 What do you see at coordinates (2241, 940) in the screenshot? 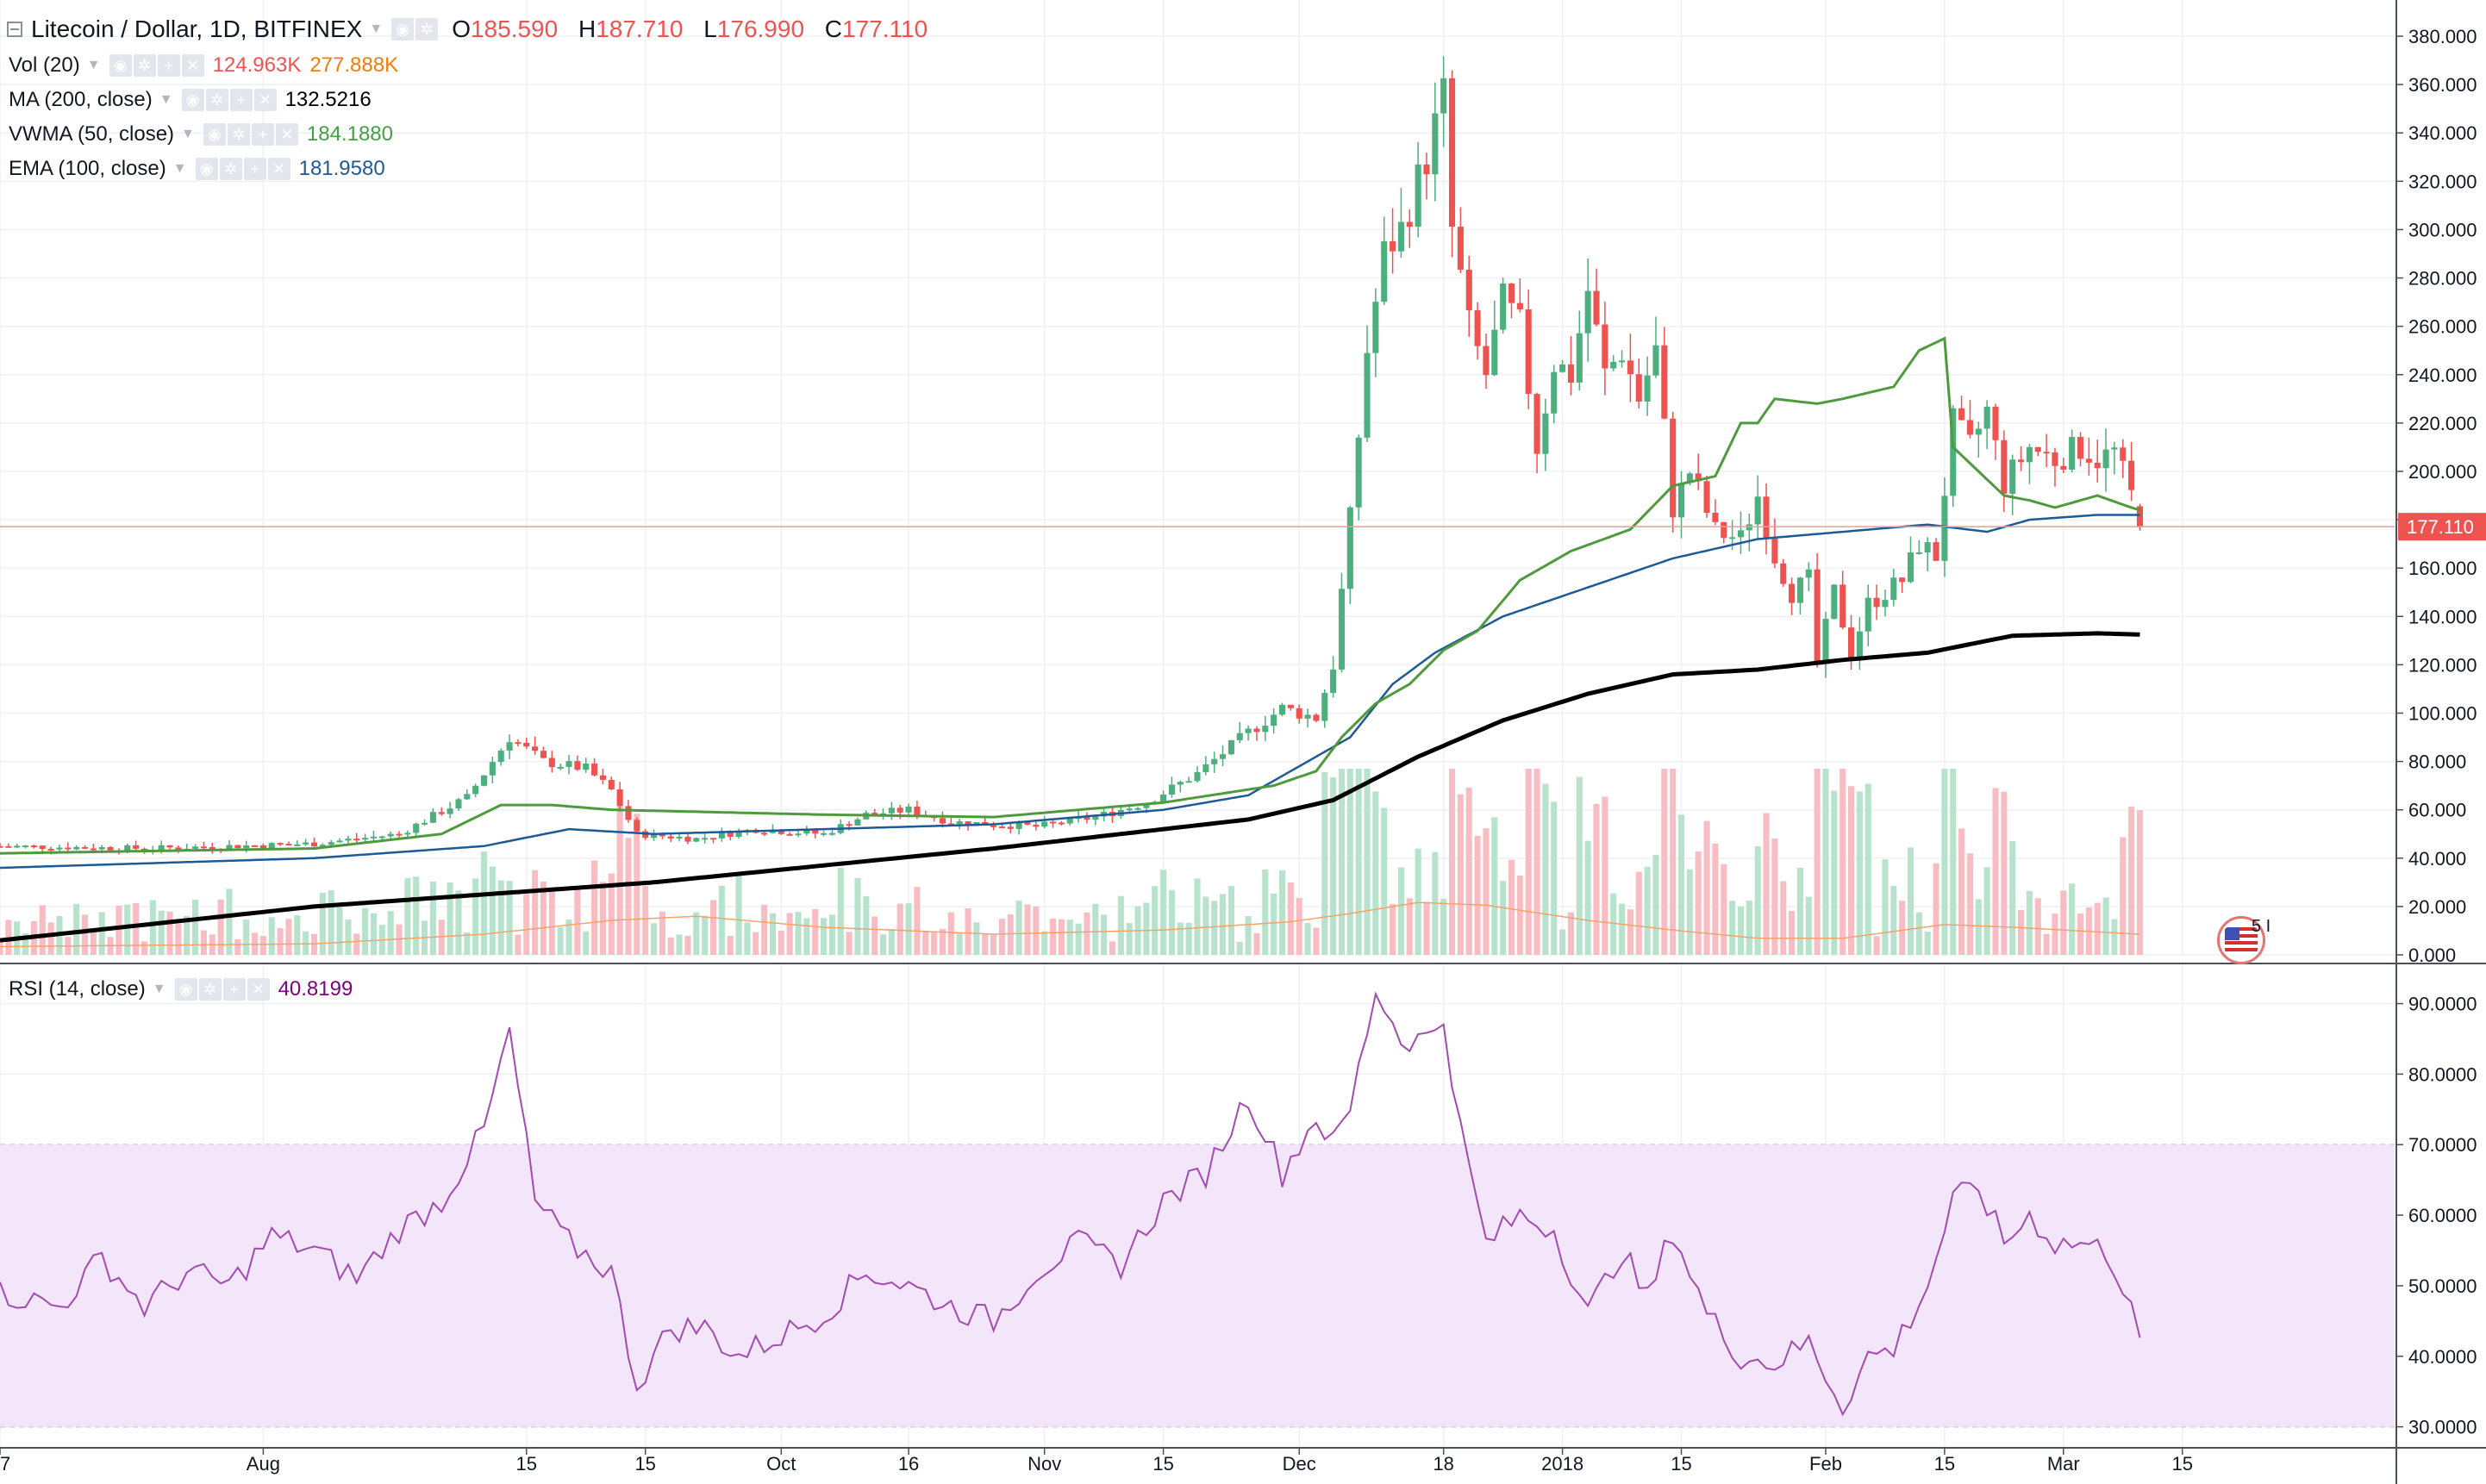
I see `us-flag-icon` at bounding box center [2241, 940].